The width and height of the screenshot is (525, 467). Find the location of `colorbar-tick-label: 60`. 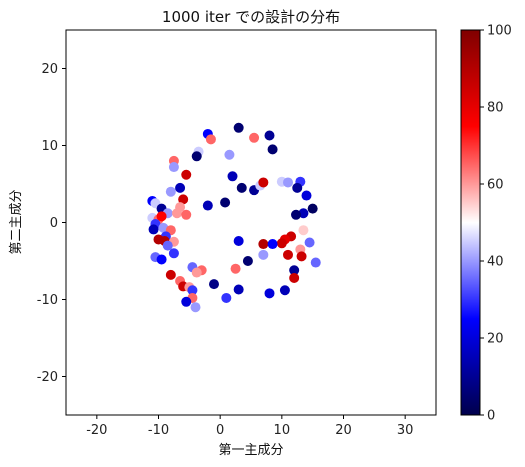

colorbar-tick-label: 60 is located at coordinates (495, 185).